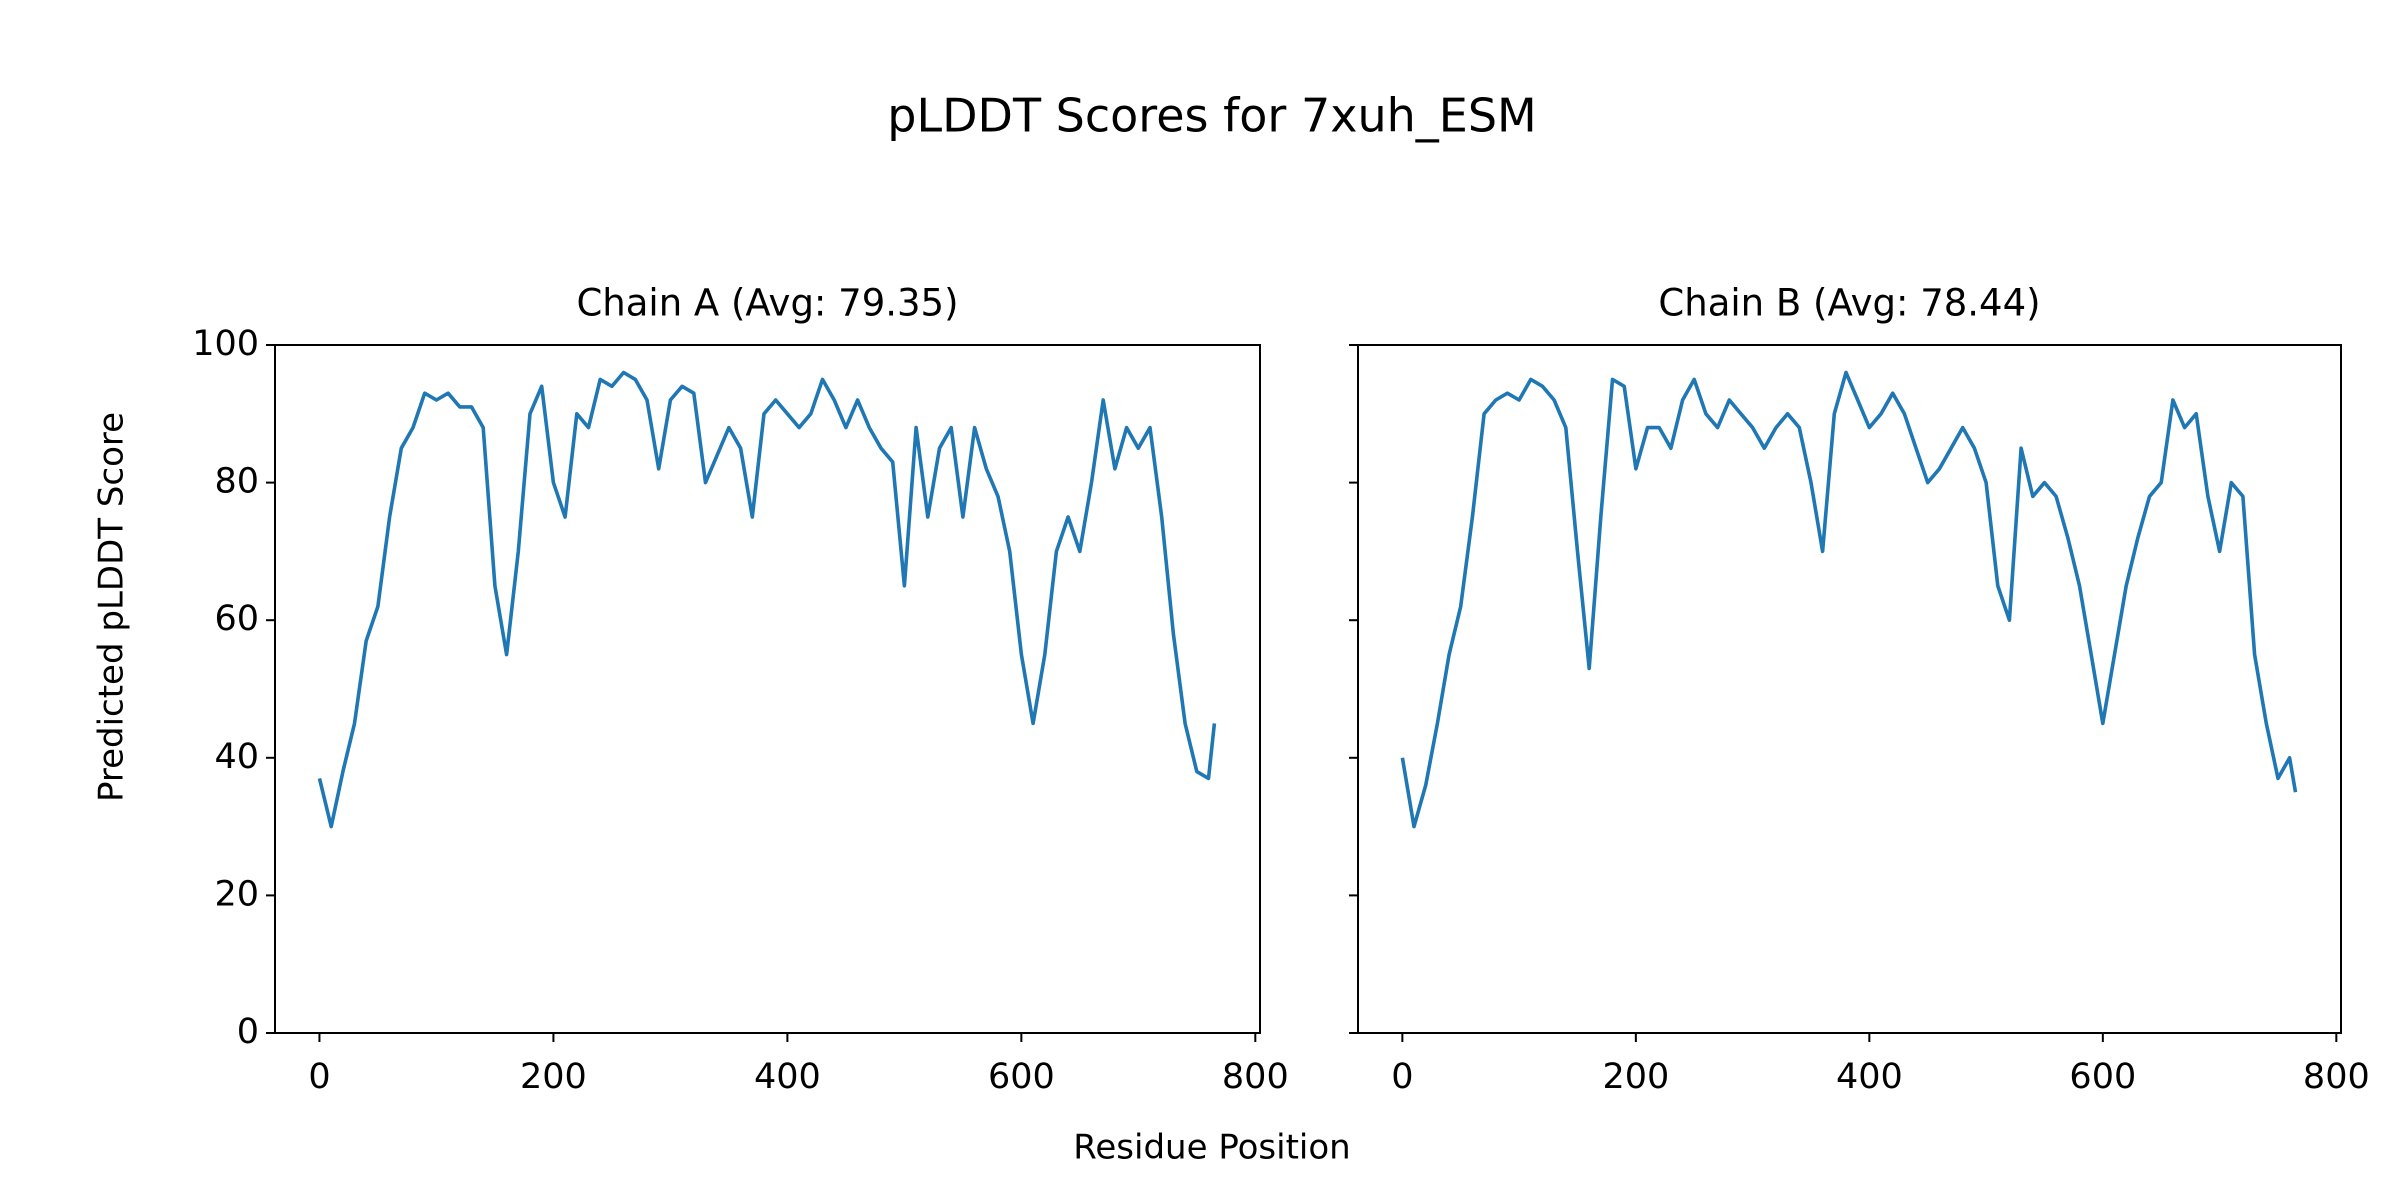  Describe the element at coordinates (236, 482) in the screenshot. I see `y-tick-label: 80` at that location.